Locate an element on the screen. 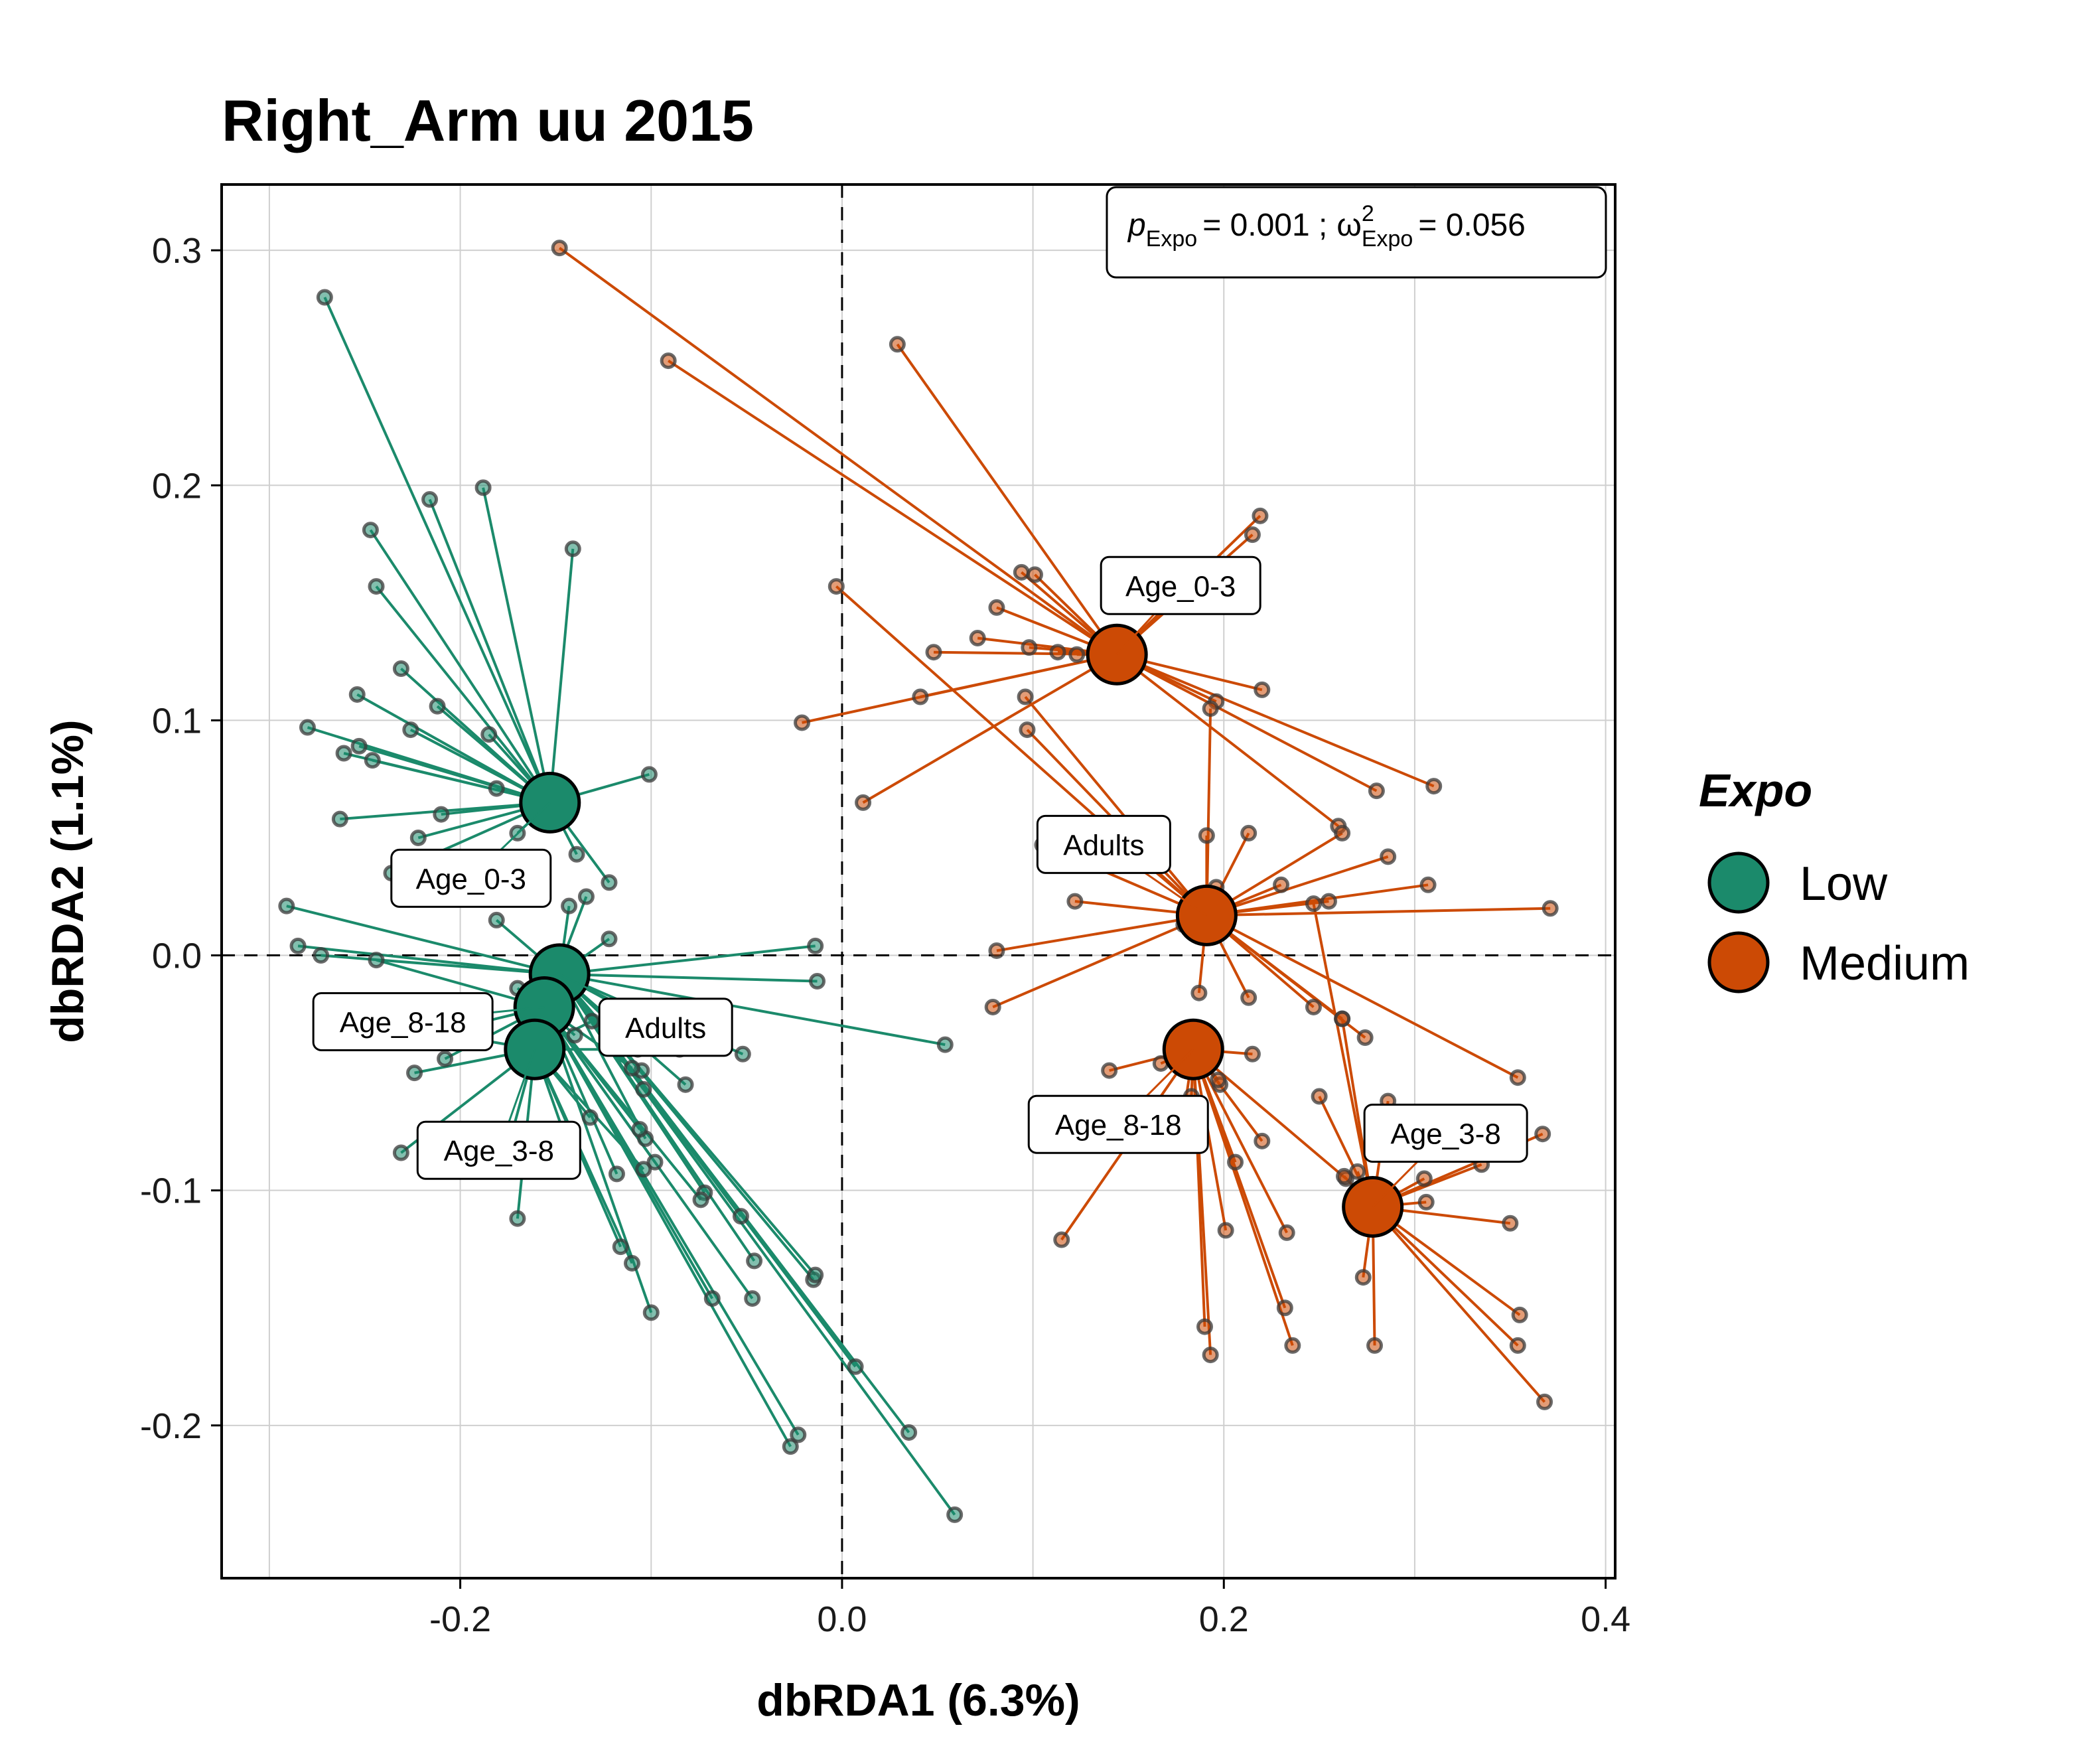 This screenshot has width=2083, height=1764. centroid-label: Adults is located at coordinates (1103, 845).